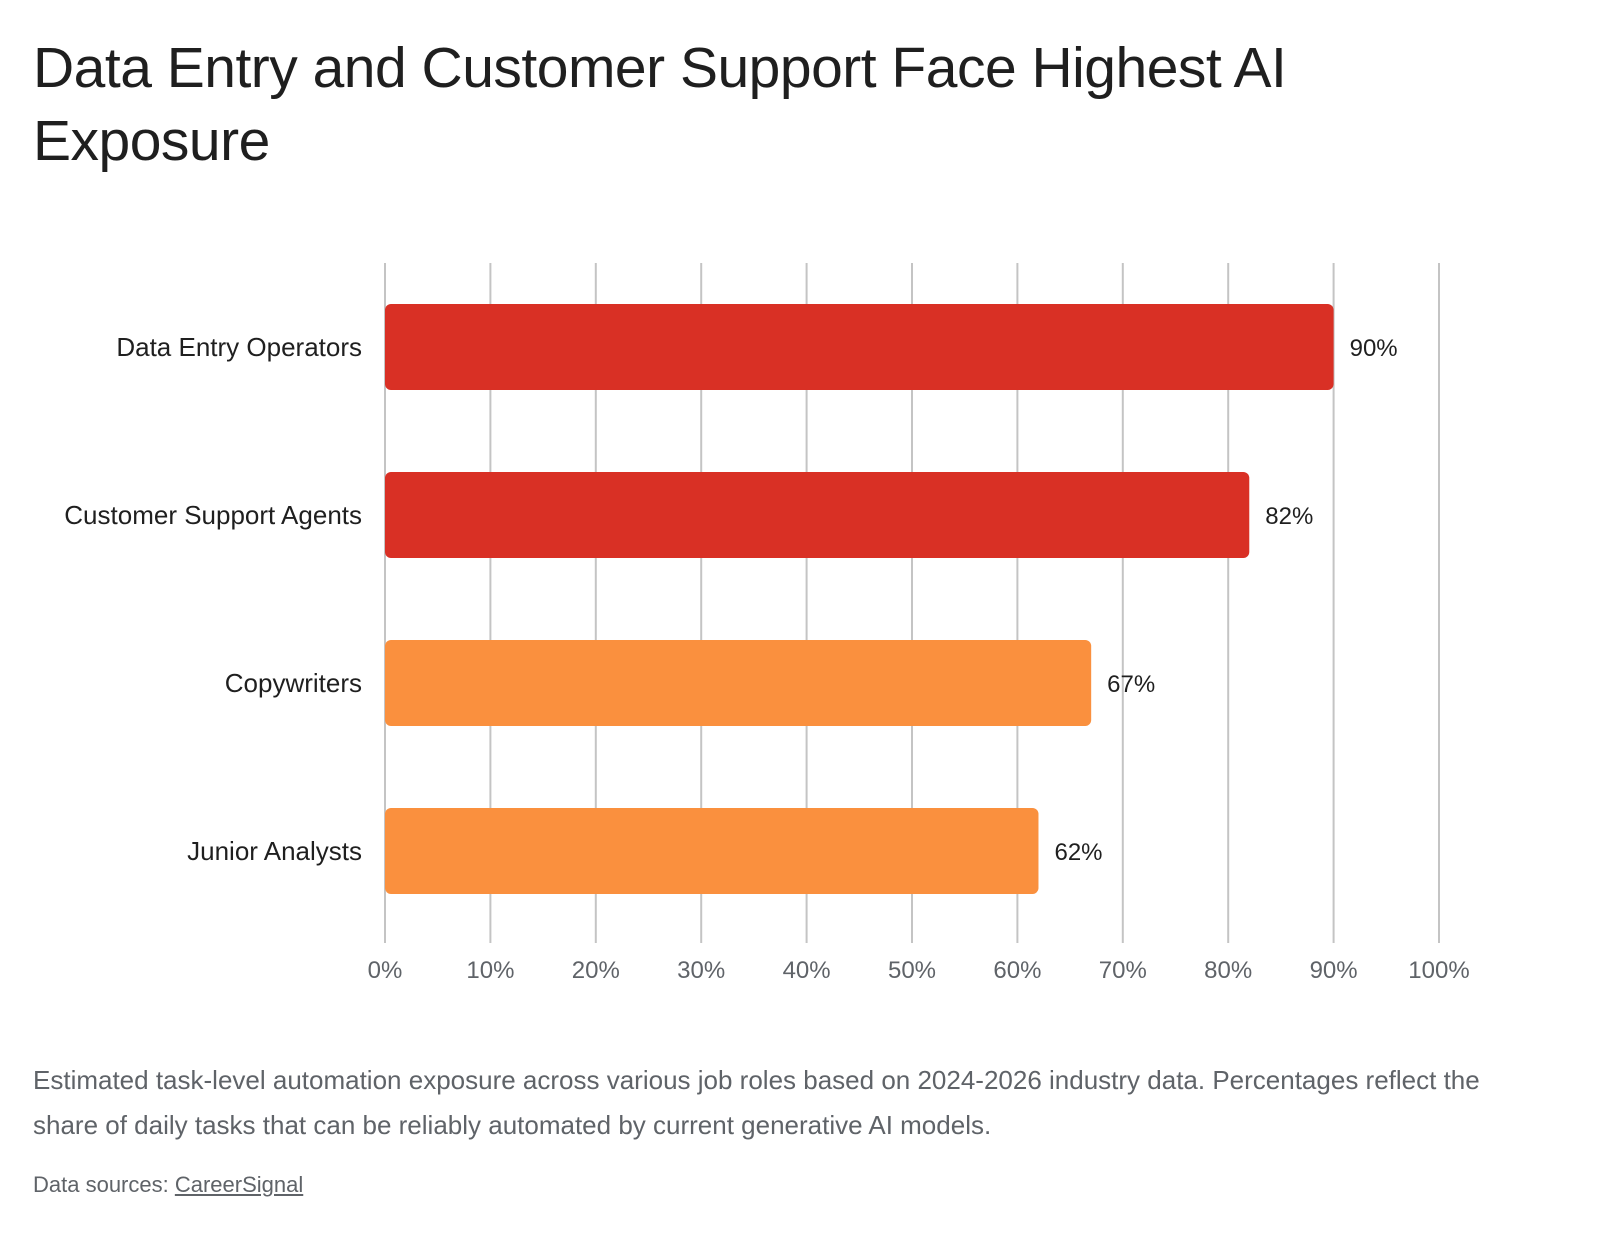  I want to click on value-label: 67%, so click(1131, 684).